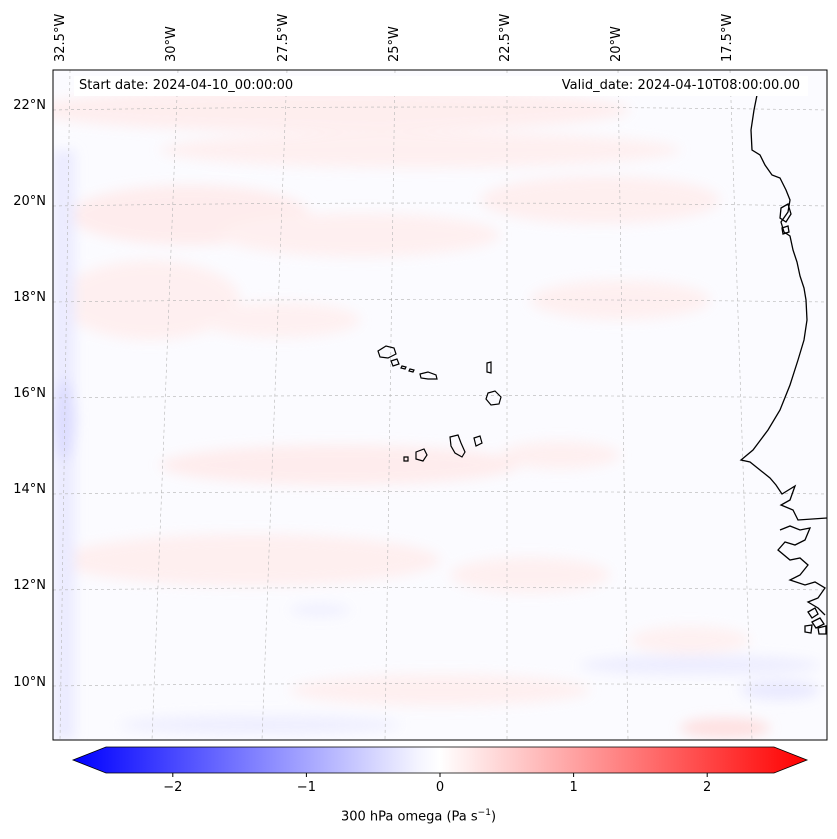 This screenshot has width=837, height=839. What do you see at coordinates (616, 44) in the screenshot?
I see `lon-label-20w: 20°W` at bounding box center [616, 44].